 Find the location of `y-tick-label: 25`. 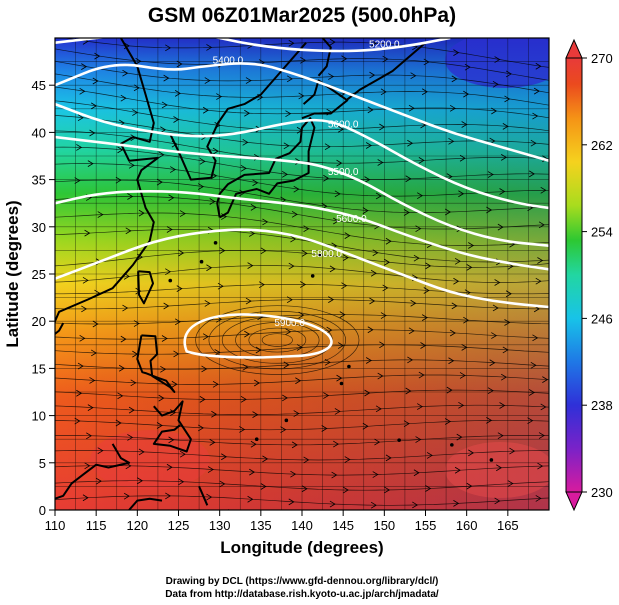

y-tick-label: 25 is located at coordinates (39, 274).